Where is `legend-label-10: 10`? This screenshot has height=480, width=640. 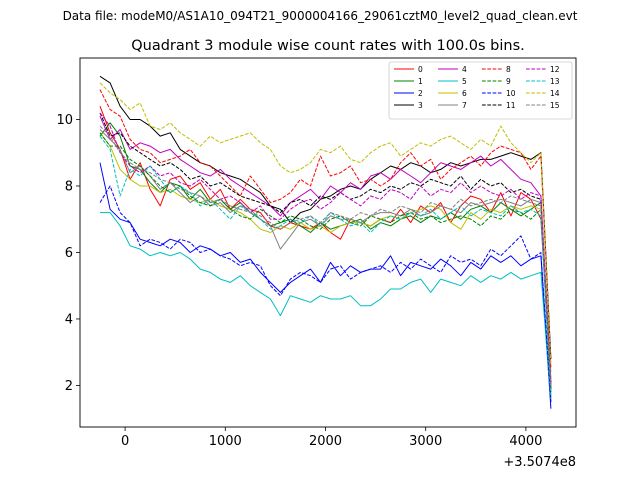 legend-label-10: 10 is located at coordinates (511, 93).